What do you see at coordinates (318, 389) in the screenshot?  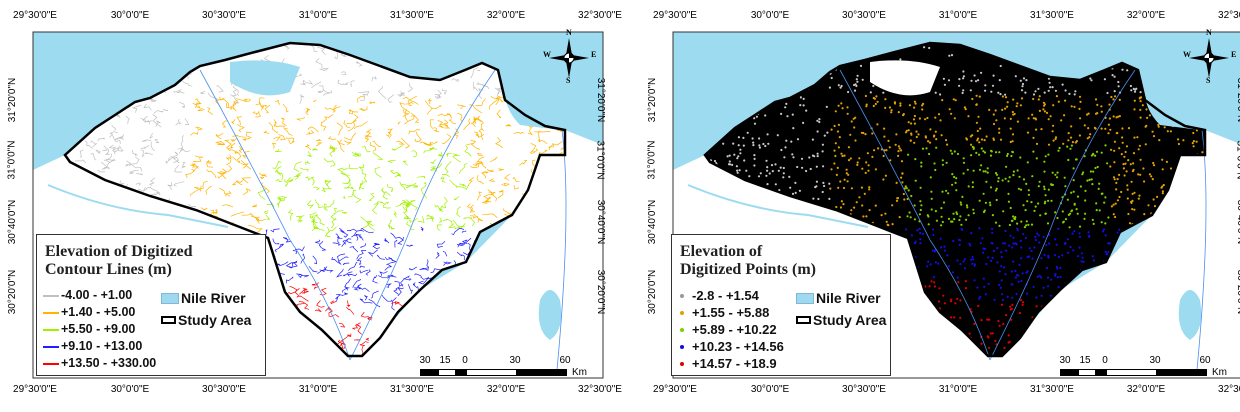 I see `lon-tick: 31°0'0"E` at bounding box center [318, 389].